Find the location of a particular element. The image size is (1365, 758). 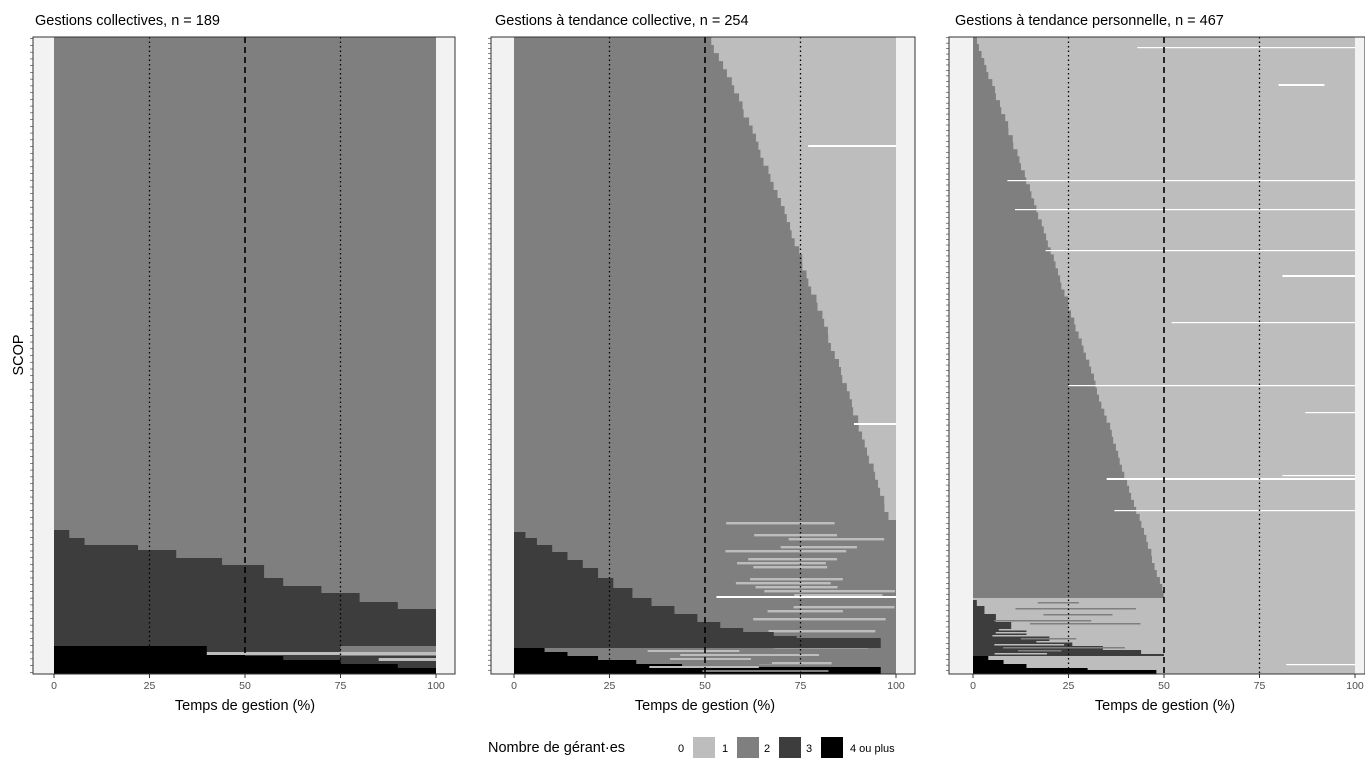

legend-label: 0 is located at coordinates (681, 749).